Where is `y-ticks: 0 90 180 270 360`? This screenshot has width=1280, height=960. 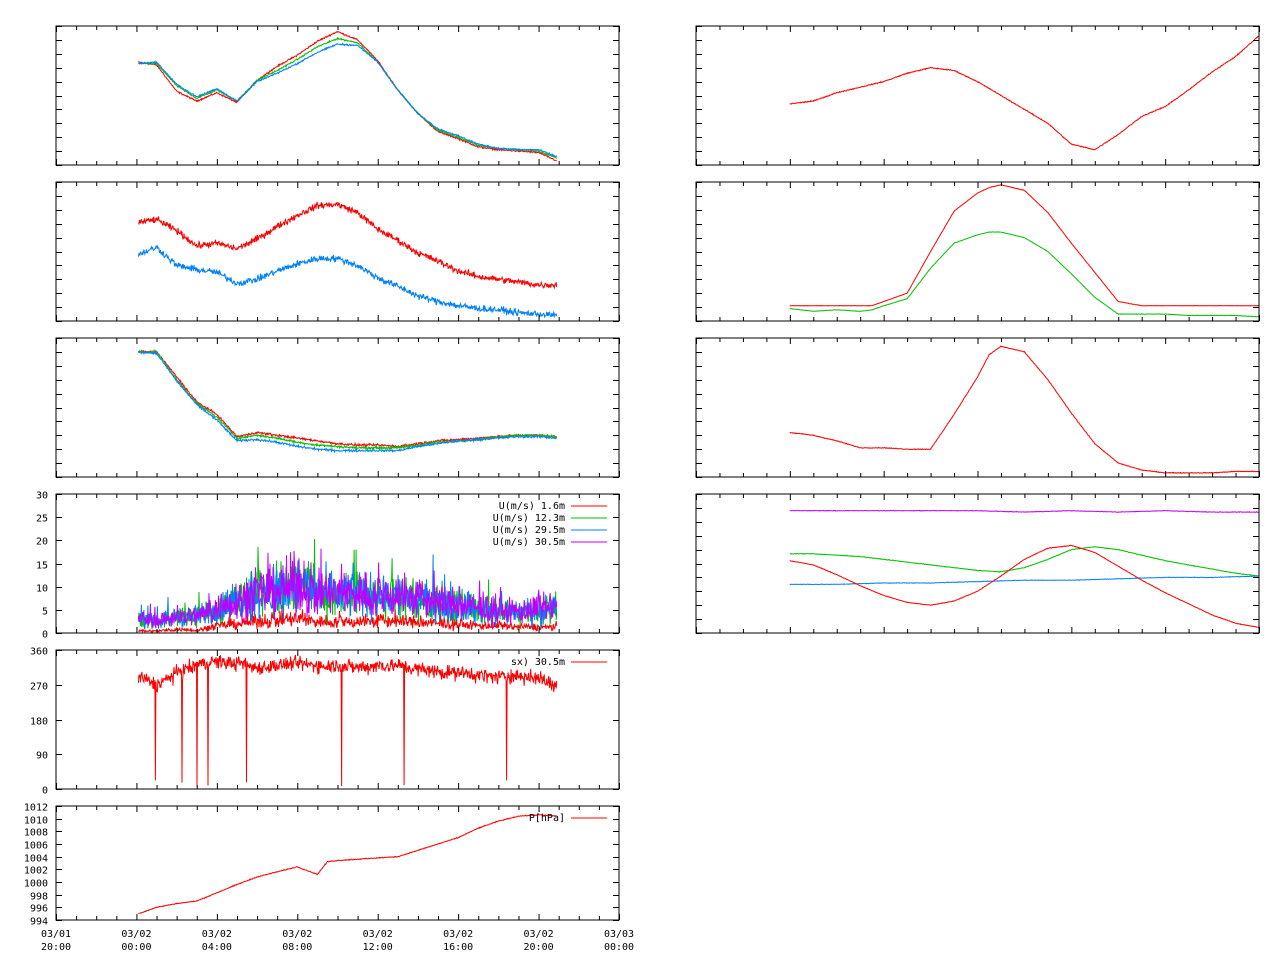
y-ticks: 0 90 180 270 360 is located at coordinates (324, 722).